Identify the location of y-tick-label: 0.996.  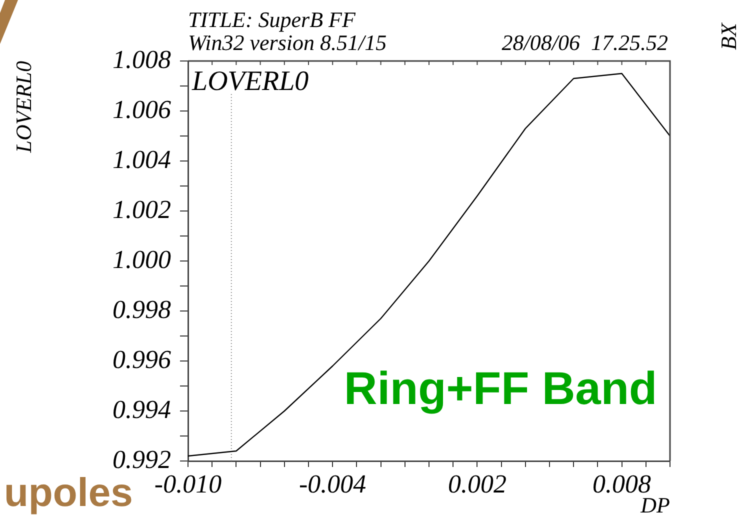
(141, 359).